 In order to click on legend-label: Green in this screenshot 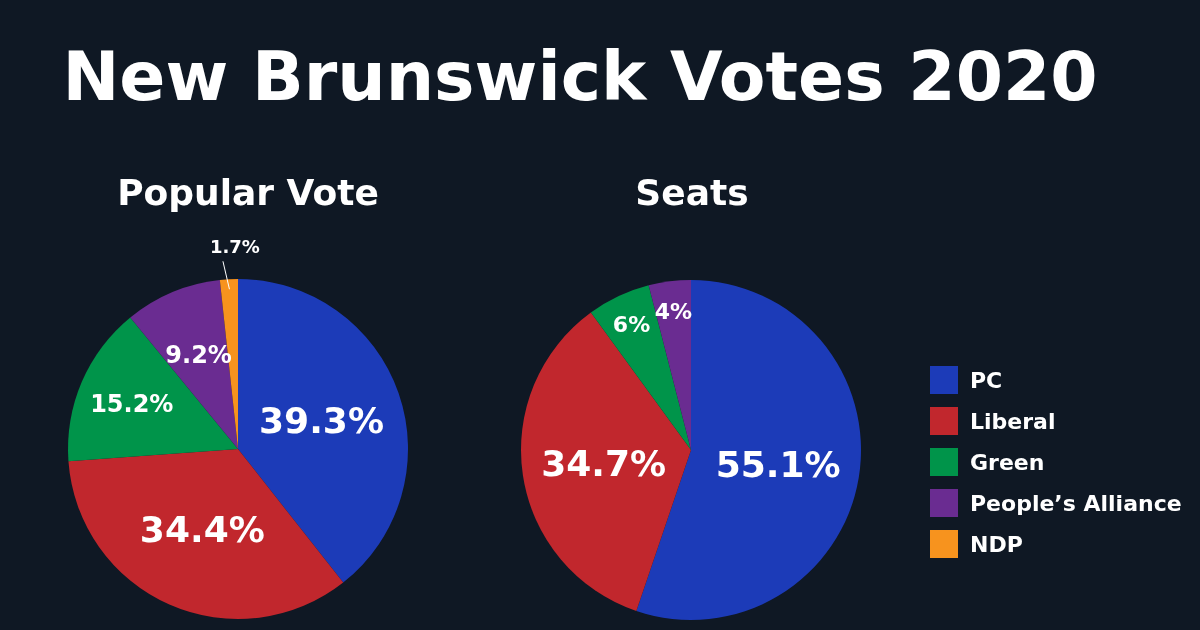, I will do `click(1007, 462)`.